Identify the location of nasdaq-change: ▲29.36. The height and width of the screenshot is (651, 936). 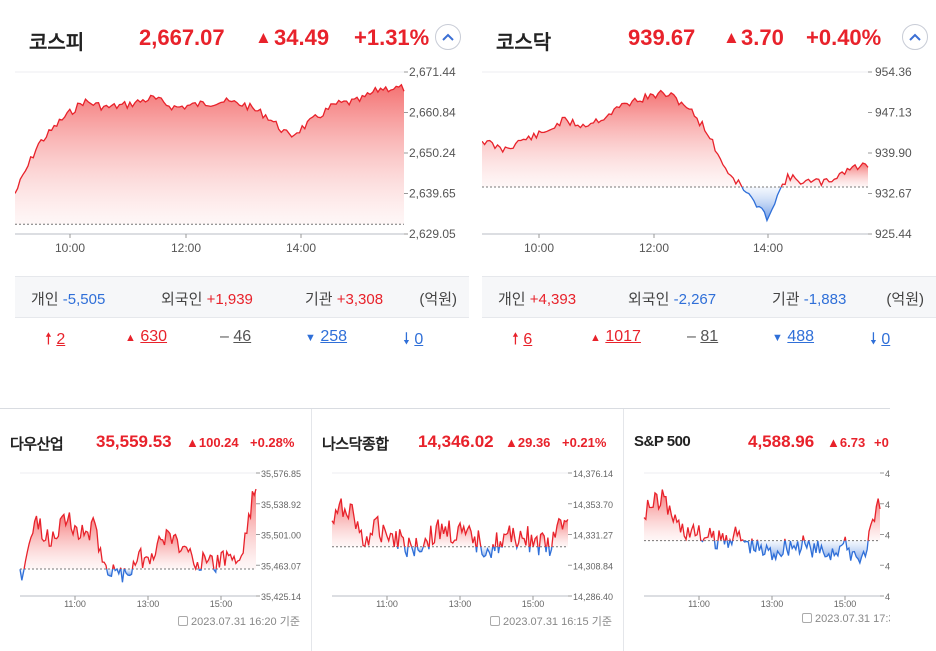
(528, 442).